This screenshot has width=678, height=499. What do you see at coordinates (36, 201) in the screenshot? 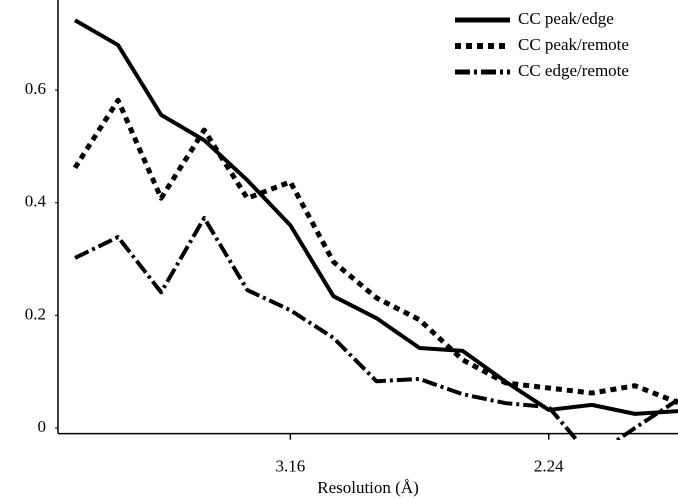
I see `y-tick-label: 0.4` at bounding box center [36, 201].